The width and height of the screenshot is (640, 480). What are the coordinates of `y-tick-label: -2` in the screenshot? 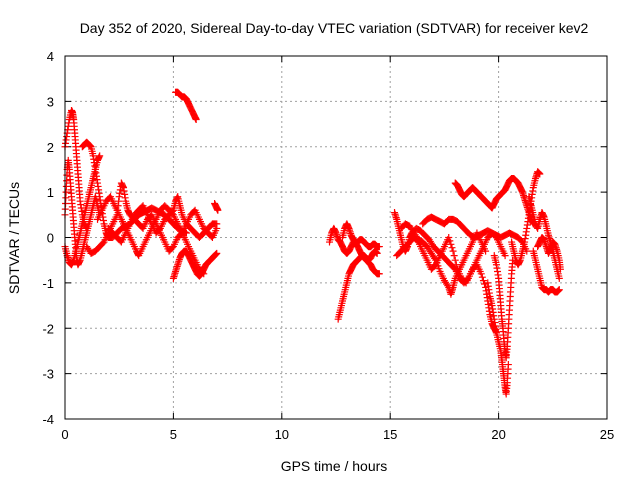 It's located at (48, 328).